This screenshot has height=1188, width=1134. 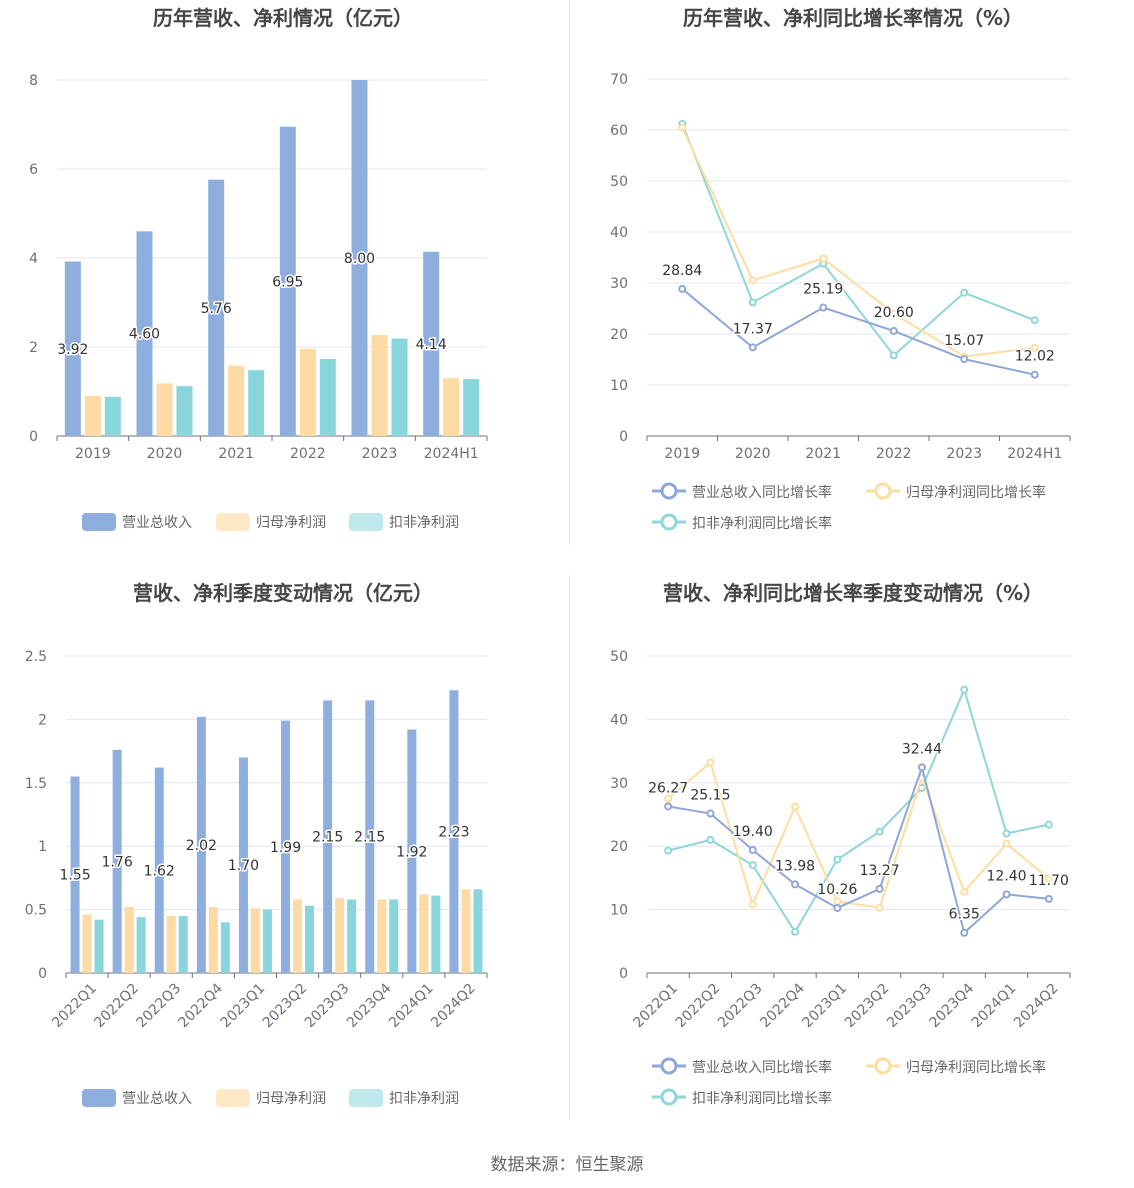 I want to click on data-label: 4.60, so click(x=144, y=335).